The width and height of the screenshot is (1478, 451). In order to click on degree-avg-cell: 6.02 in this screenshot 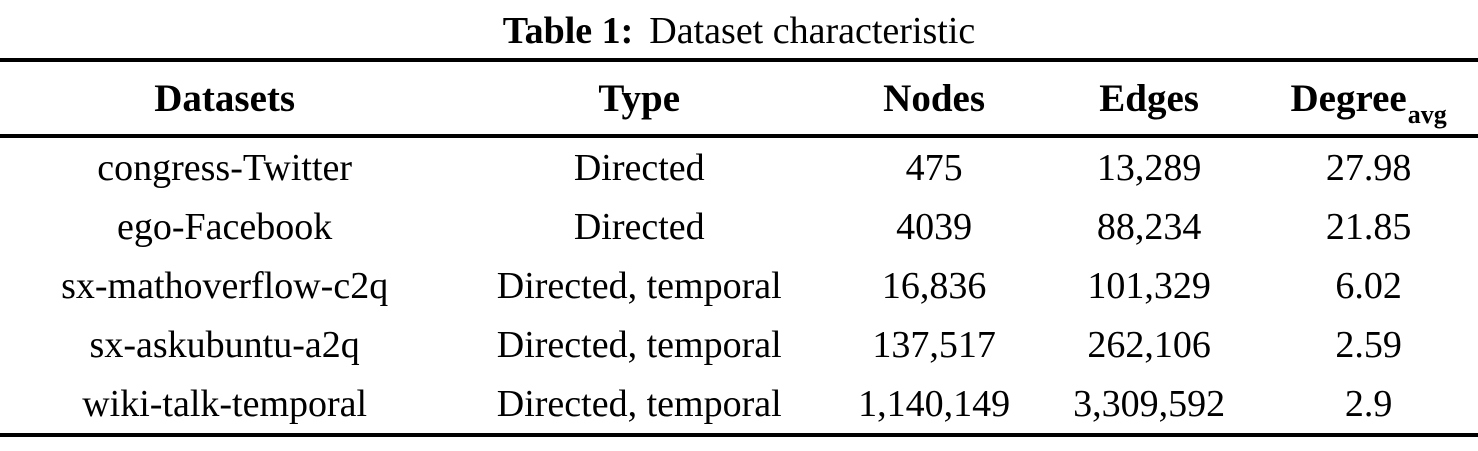, I will do `click(1368, 285)`.